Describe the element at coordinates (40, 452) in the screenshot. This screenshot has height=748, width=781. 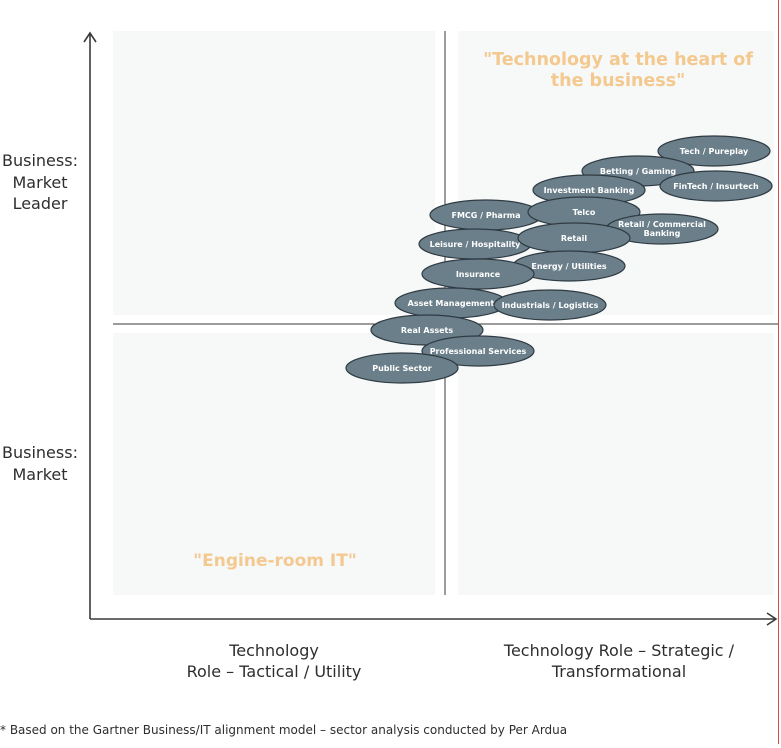
I see `y-bottom-line-1: Business:` at that location.